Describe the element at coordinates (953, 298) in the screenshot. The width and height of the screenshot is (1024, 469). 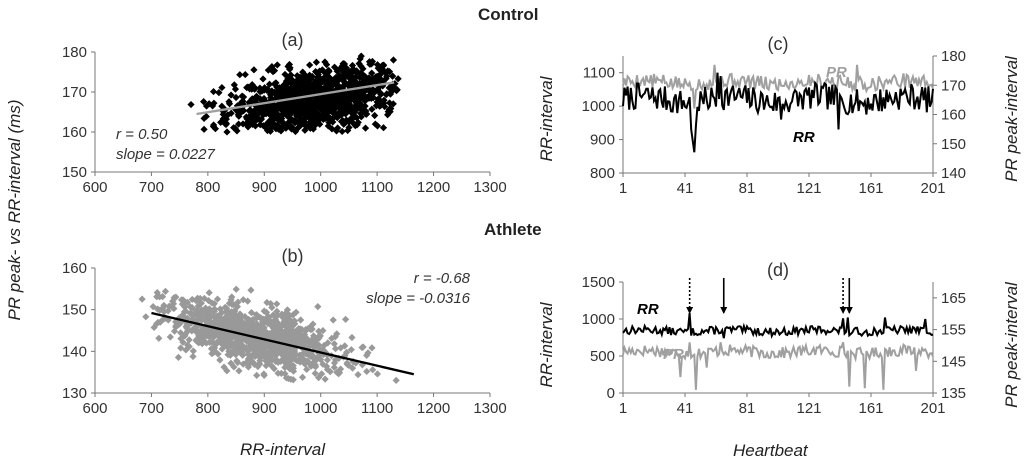
I see `right-y-tick-label: 165` at that location.